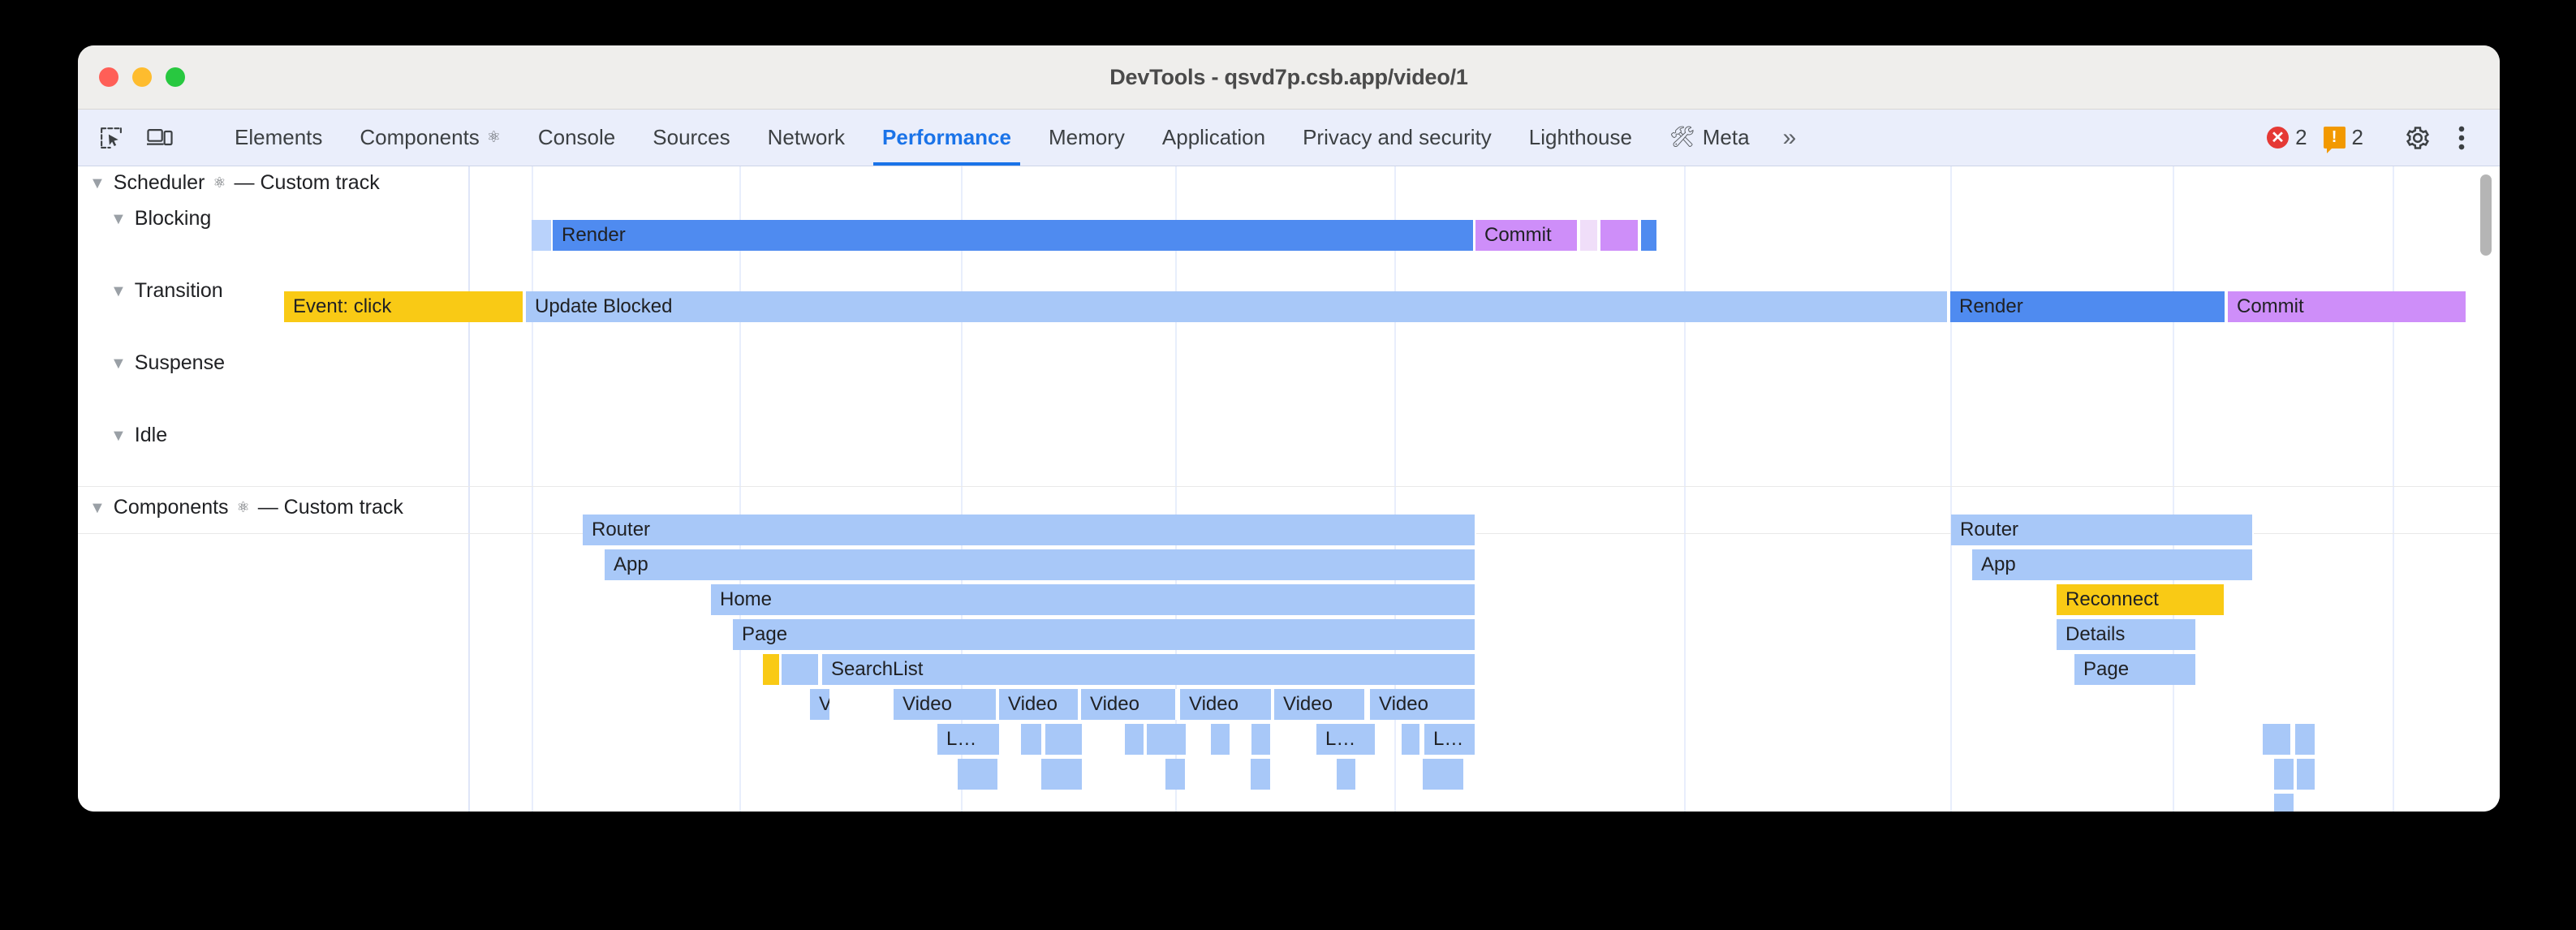  What do you see at coordinates (142, 77) in the screenshot?
I see `minimize-button` at bounding box center [142, 77].